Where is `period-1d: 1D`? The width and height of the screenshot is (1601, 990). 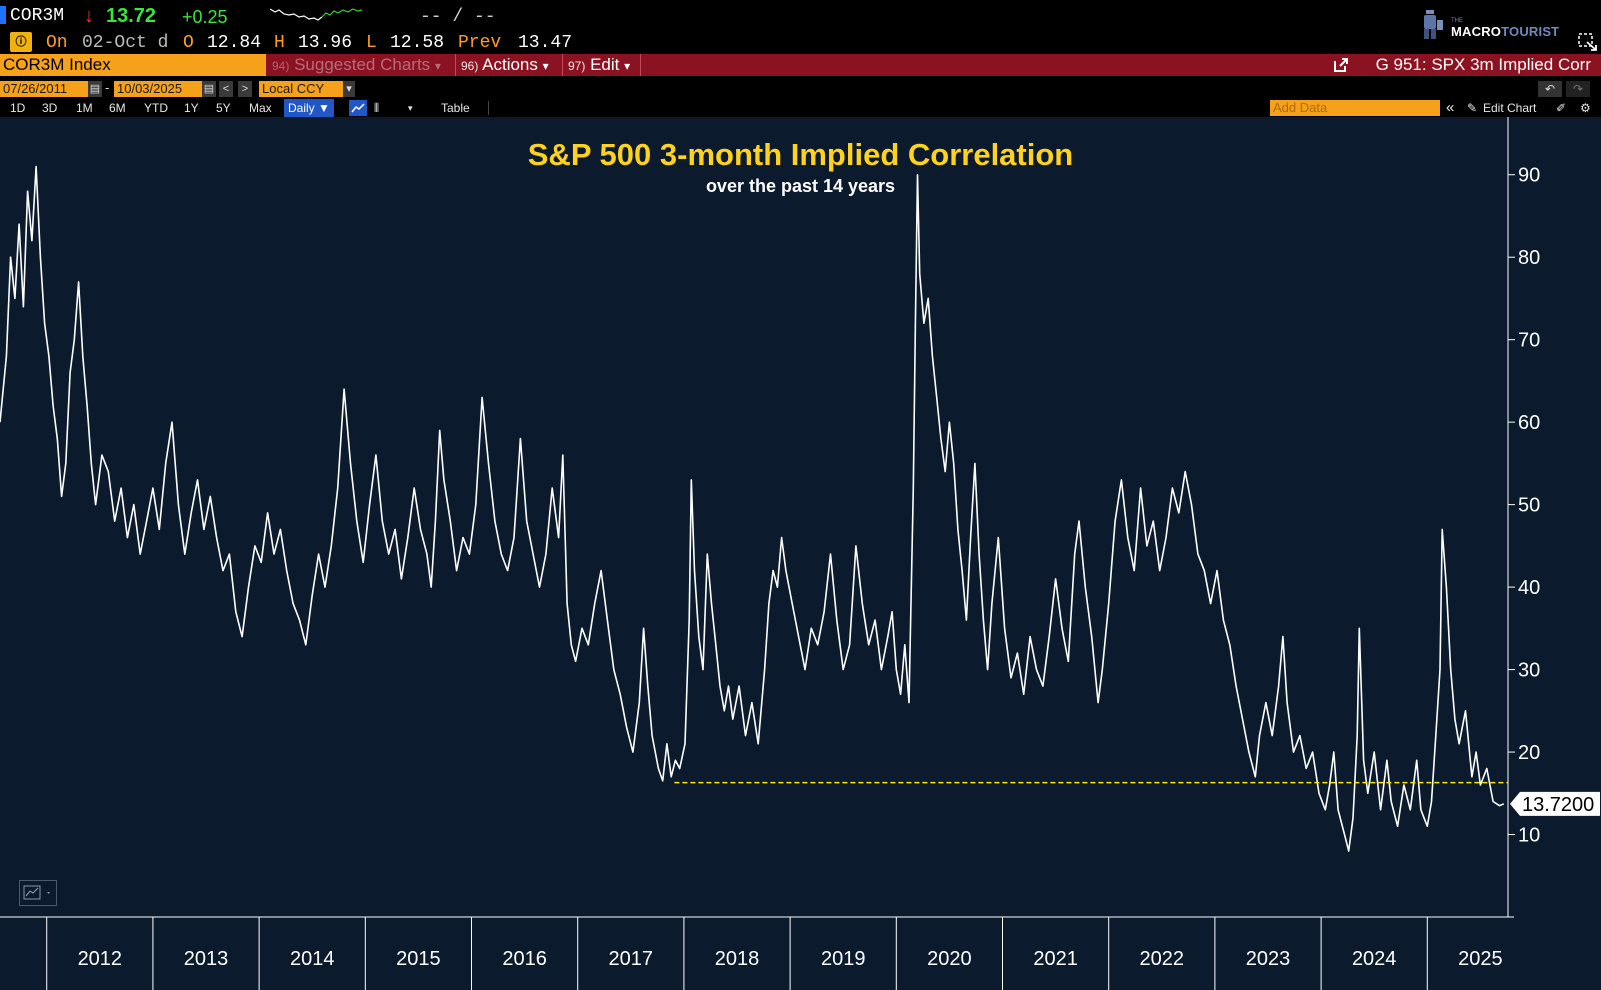
period-1d: 1D is located at coordinates (18, 108).